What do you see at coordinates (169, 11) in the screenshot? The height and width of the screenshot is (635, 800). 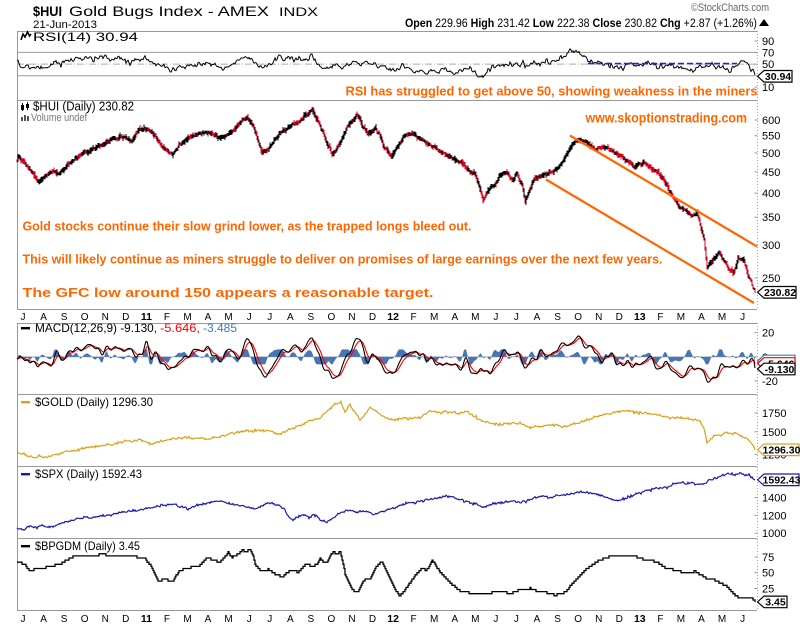 I see `svg-text: Gold Bugs Index - AMEX` at bounding box center [169, 11].